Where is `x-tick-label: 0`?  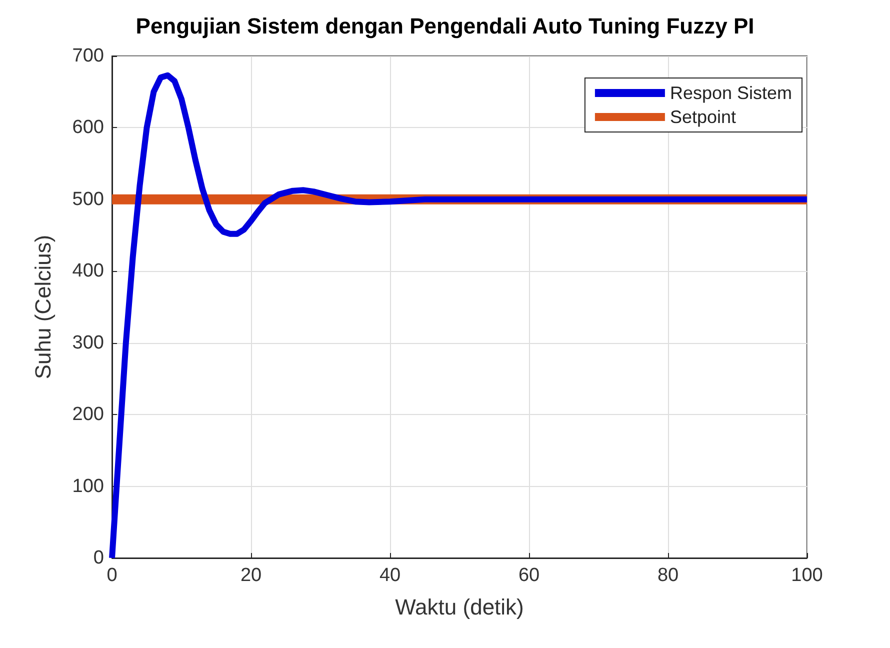 x-tick-label: 0 is located at coordinates (112, 575).